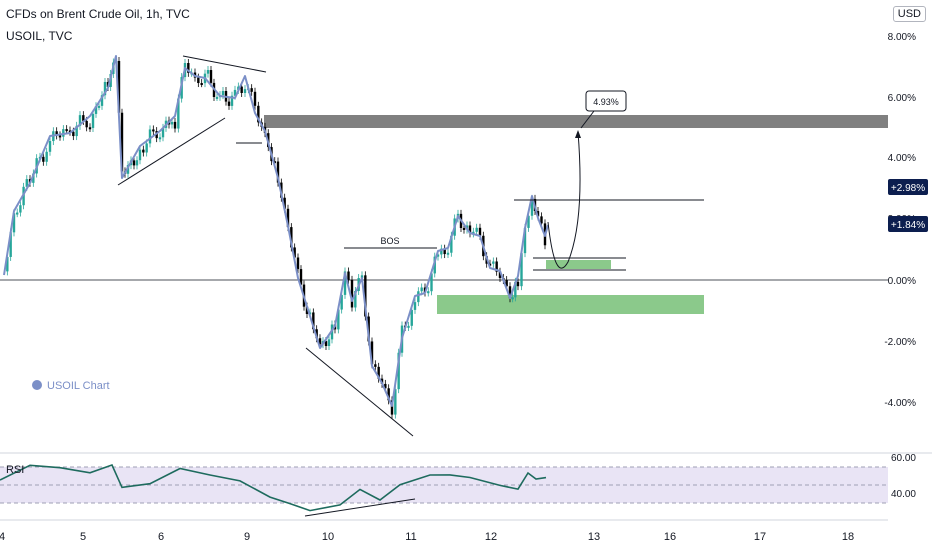  What do you see at coordinates (908, 224) in the screenshot?
I see `price-badge-b: +1.84%` at bounding box center [908, 224].